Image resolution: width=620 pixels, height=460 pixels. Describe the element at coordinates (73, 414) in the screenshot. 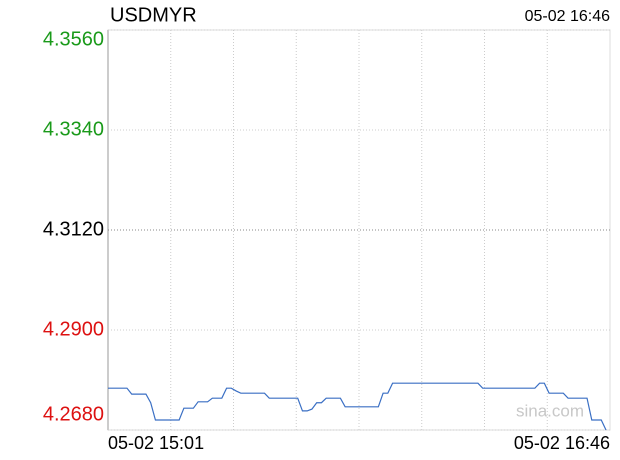

I see `y-tick-label: 4.2680` at that location.